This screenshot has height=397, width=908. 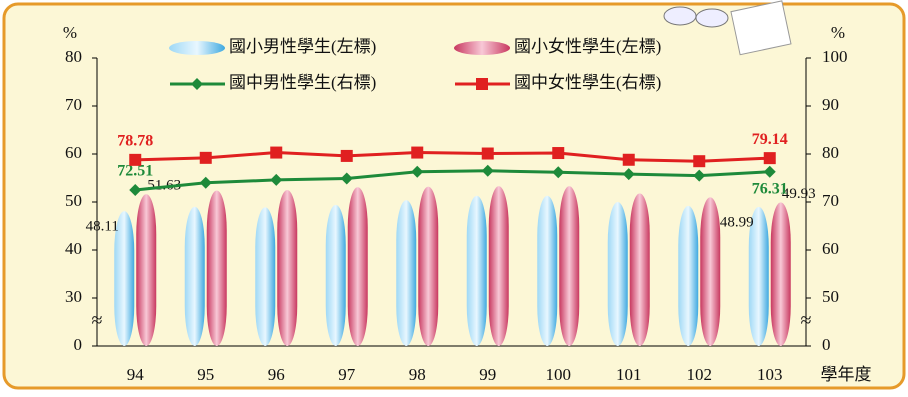 What do you see at coordinates (770, 188) in the screenshot?
I see `data-label: 76.31` at bounding box center [770, 188].